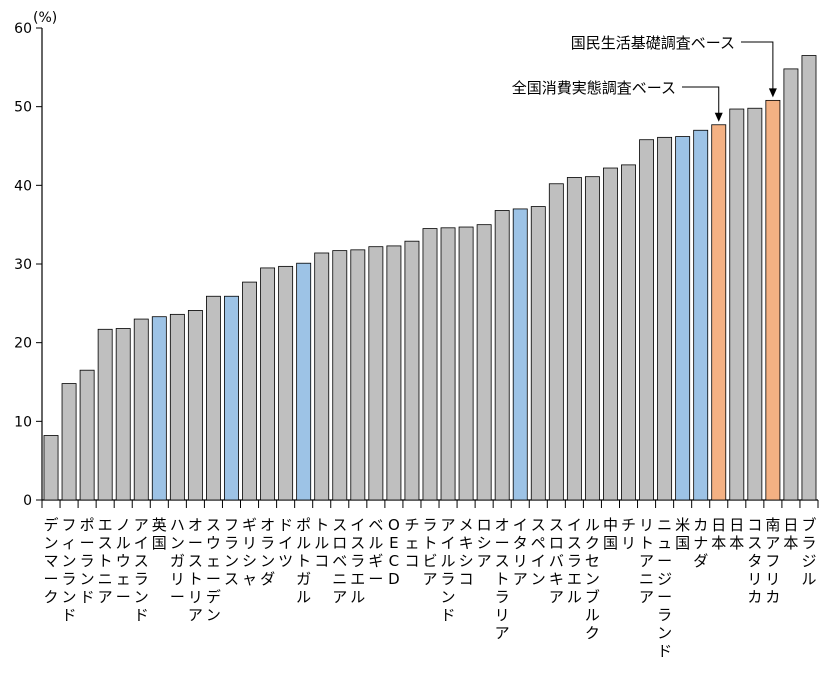 The width and height of the screenshot is (822, 690). Describe the element at coordinates (653, 43) in the screenshot. I see `annotation-label: 国民生活基礎調査ベース` at that location.